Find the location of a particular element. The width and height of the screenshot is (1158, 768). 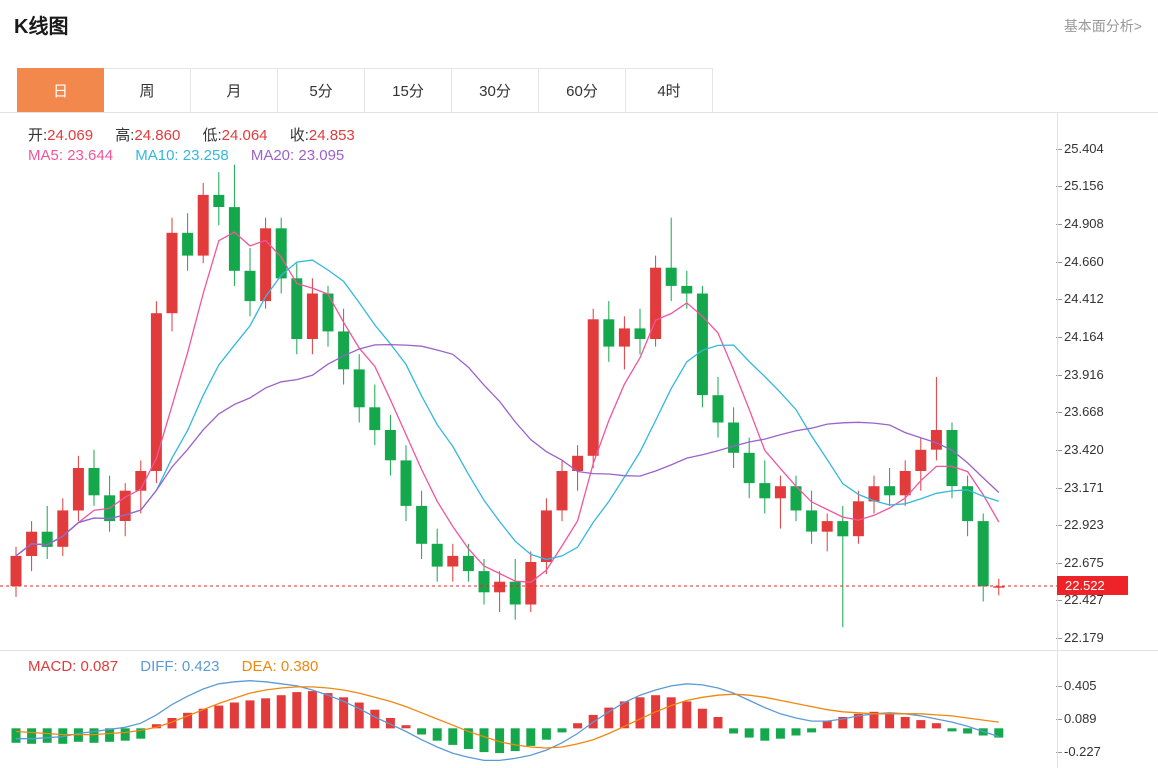

y-axis-label: 23.668 is located at coordinates (1080, 411).